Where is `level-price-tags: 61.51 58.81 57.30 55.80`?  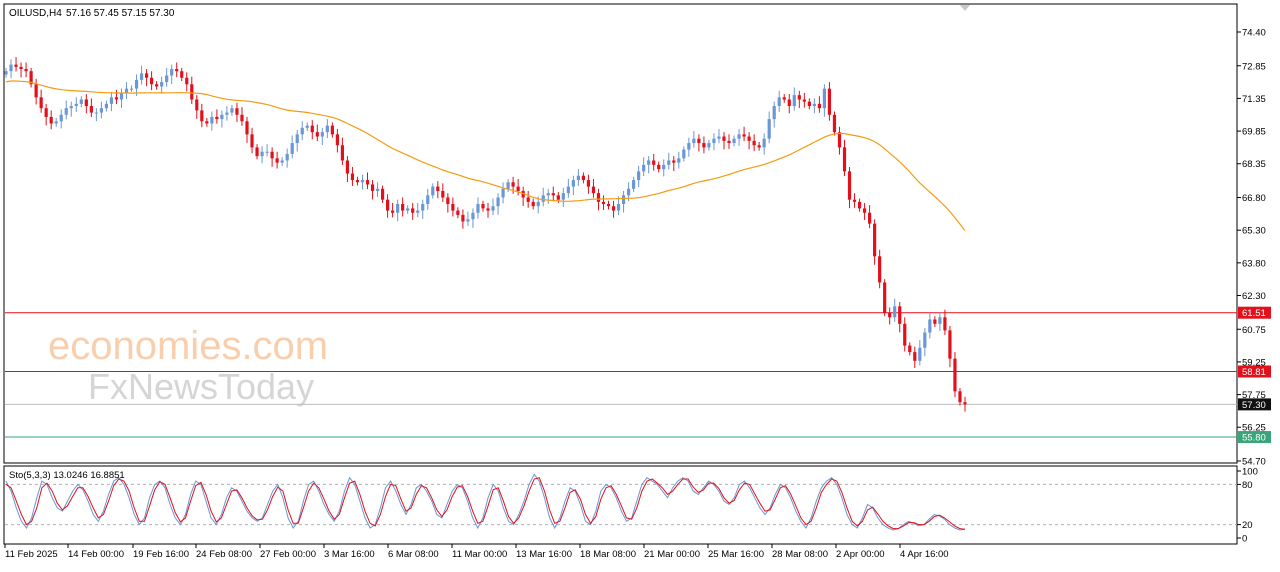 level-price-tags: 61.51 58.81 57.30 55.80 is located at coordinates (1254, 375).